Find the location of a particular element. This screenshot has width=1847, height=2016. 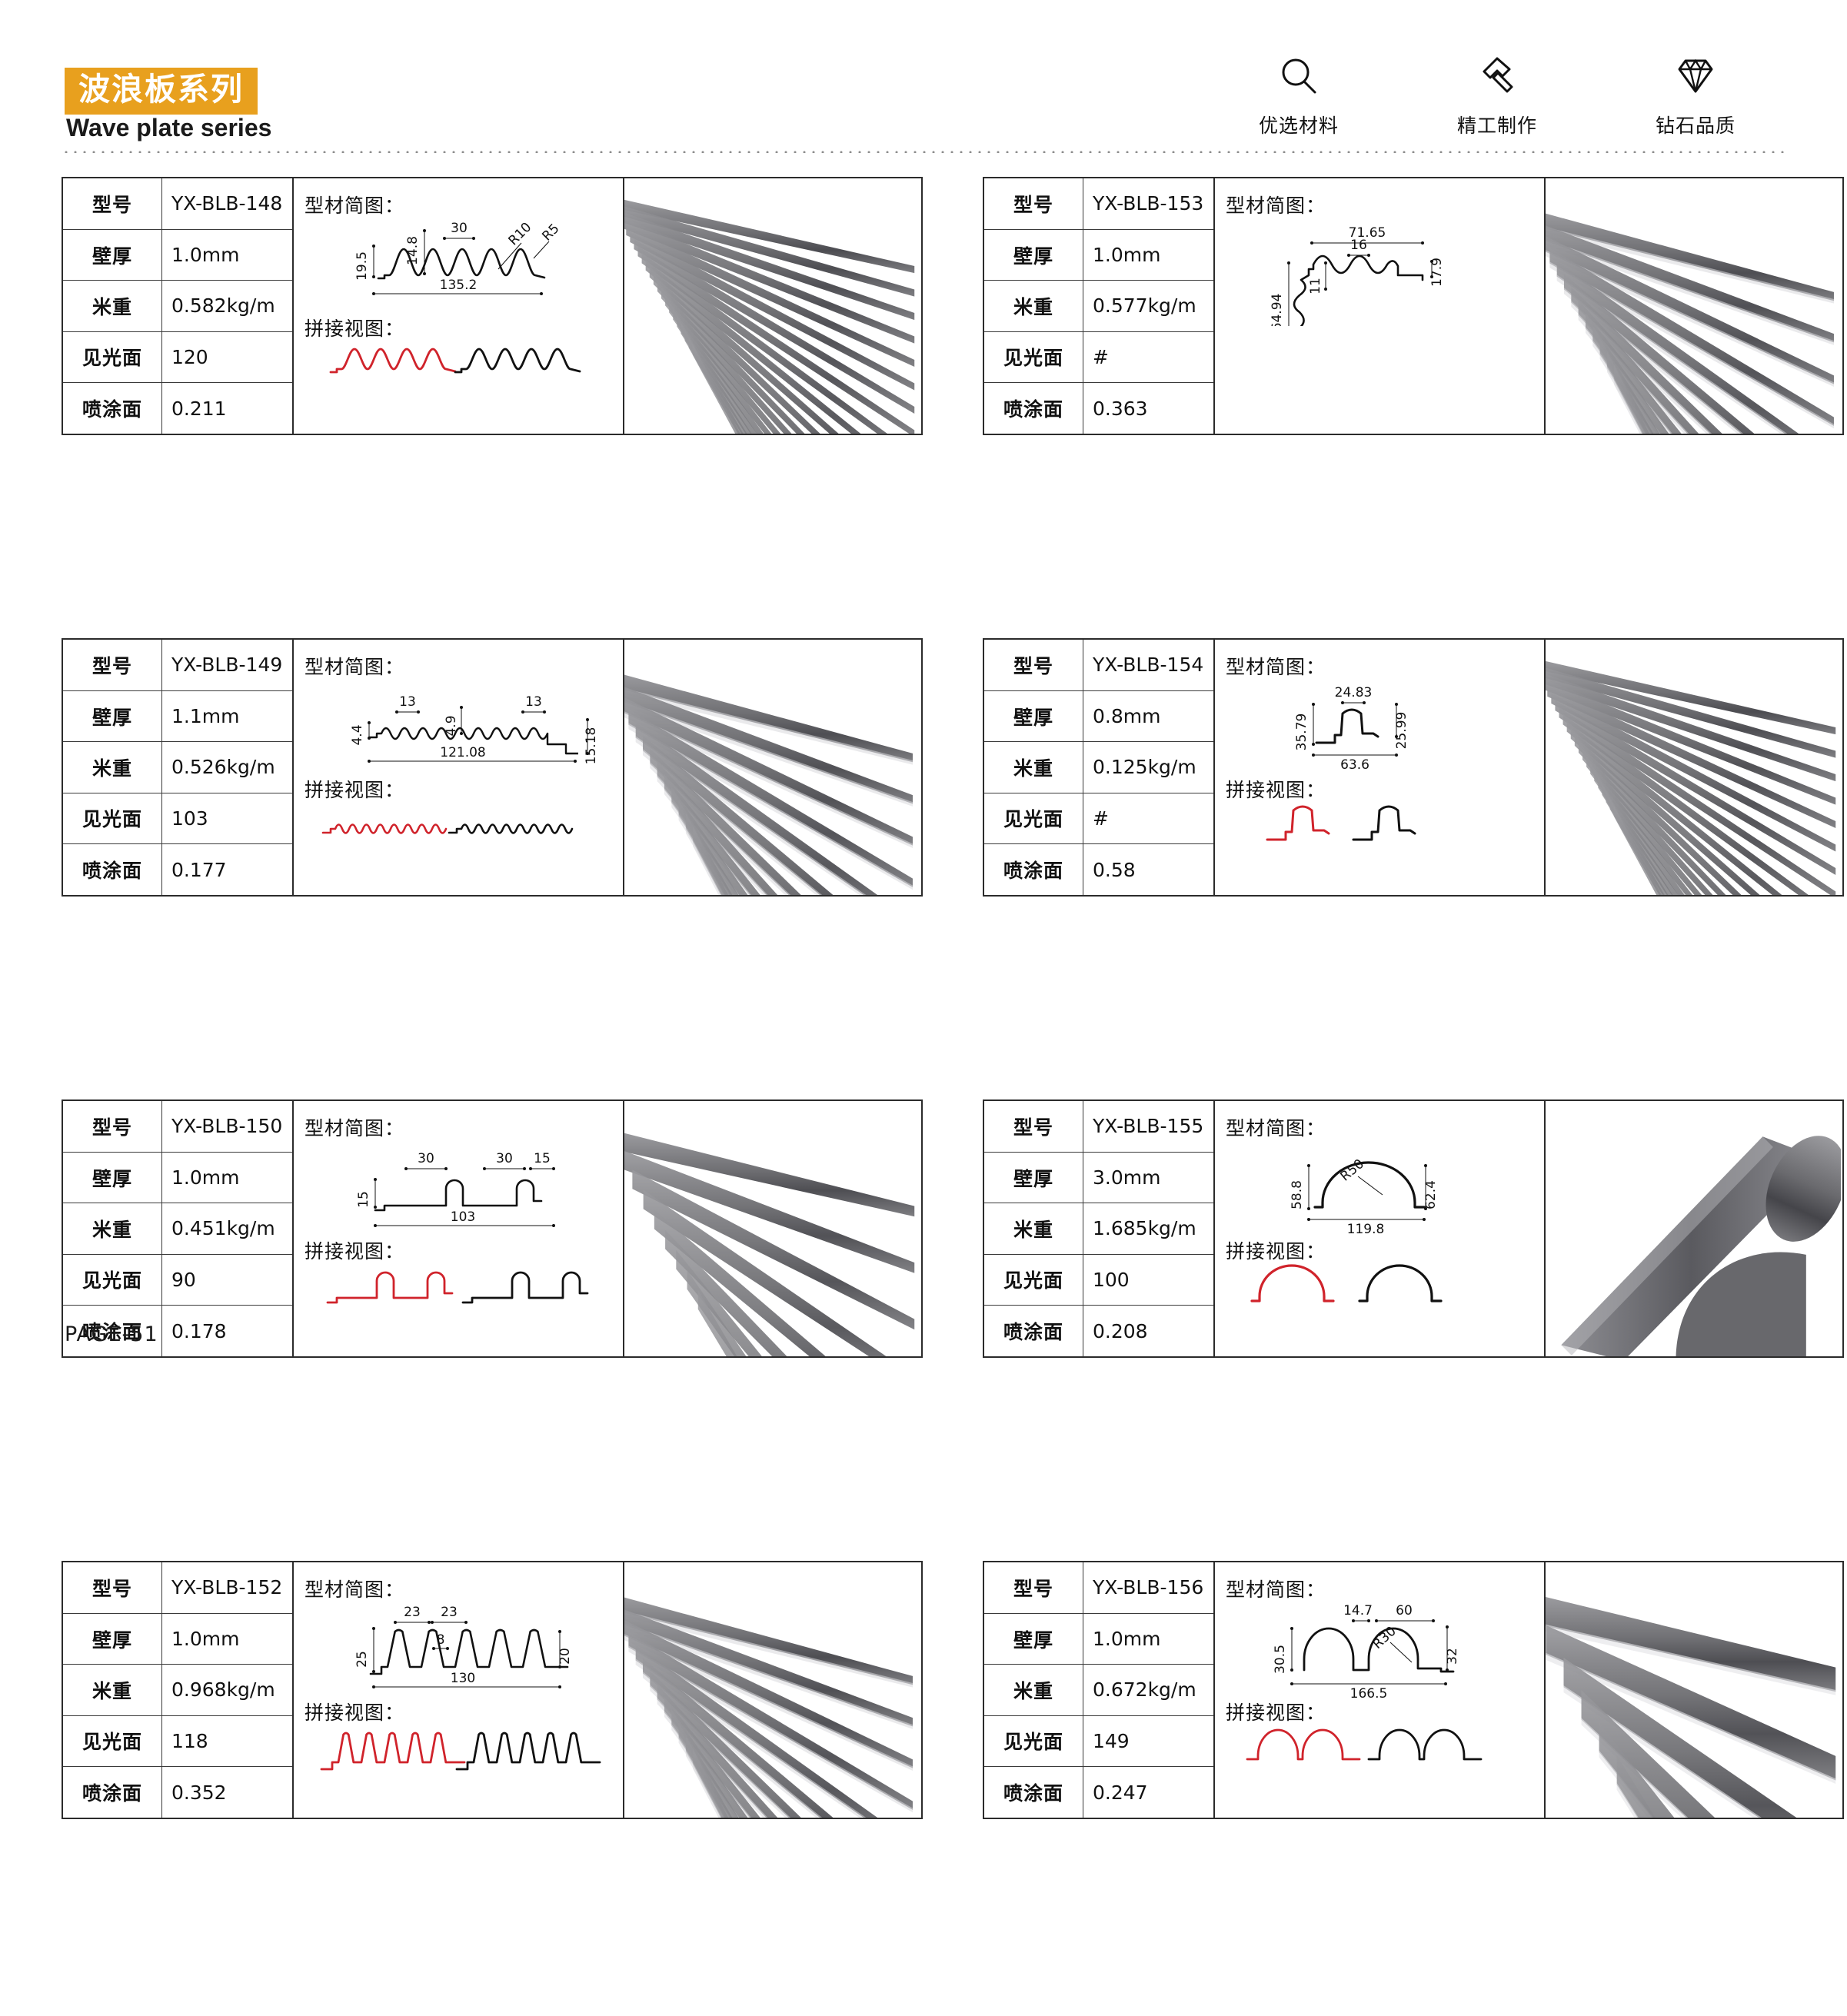

svg-text: 121.08 is located at coordinates (462, 752).